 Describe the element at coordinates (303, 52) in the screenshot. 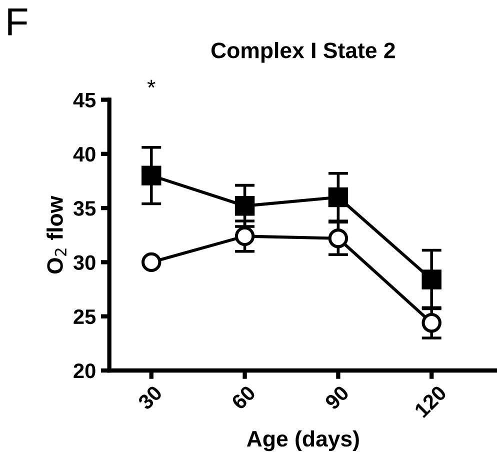

I see `chart-title: Complex I State 2` at that location.